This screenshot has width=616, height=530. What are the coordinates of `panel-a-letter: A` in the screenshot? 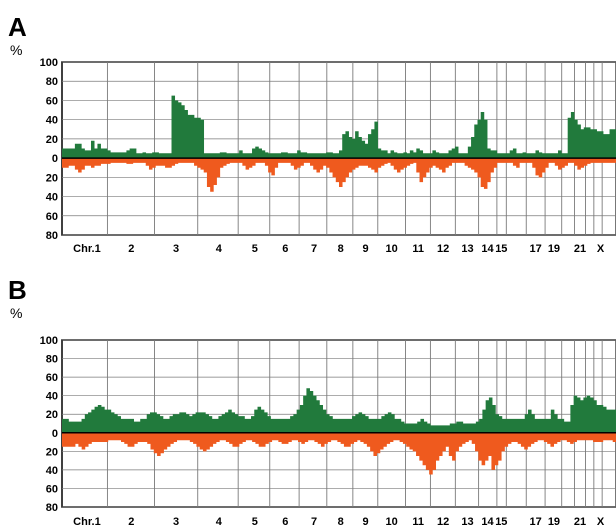 It's located at (17, 27).